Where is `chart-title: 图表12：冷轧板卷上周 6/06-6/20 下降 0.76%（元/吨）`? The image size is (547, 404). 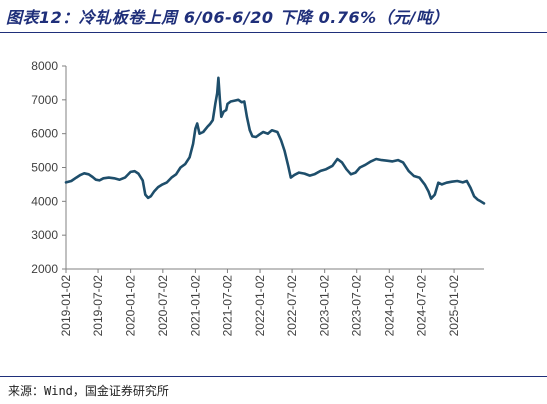 chart-title: 图表12：冷轧板卷上周 6/06-6/20 下降 0.76%（元/吨） is located at coordinates (227, 17).